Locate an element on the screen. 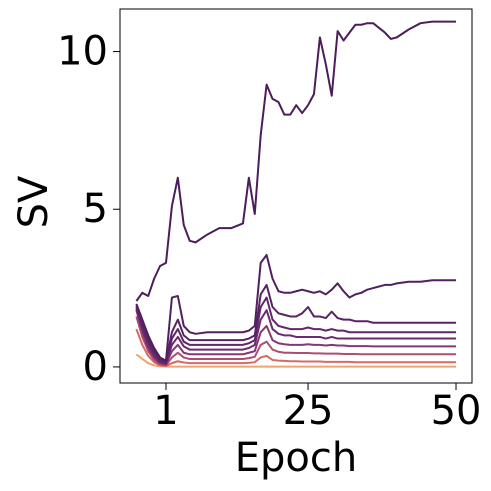 Image resolution: width=491 pixels, height=491 pixels. y-tick-label: 5 is located at coordinates (95, 209).